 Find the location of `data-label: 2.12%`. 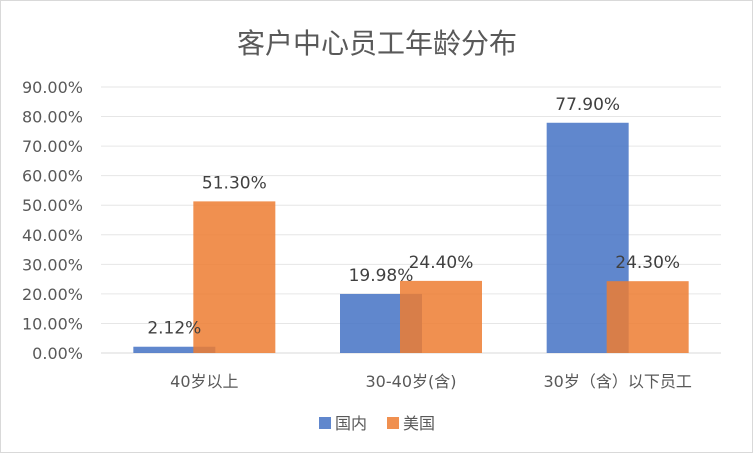

data-label: 2.12% is located at coordinates (174, 329).